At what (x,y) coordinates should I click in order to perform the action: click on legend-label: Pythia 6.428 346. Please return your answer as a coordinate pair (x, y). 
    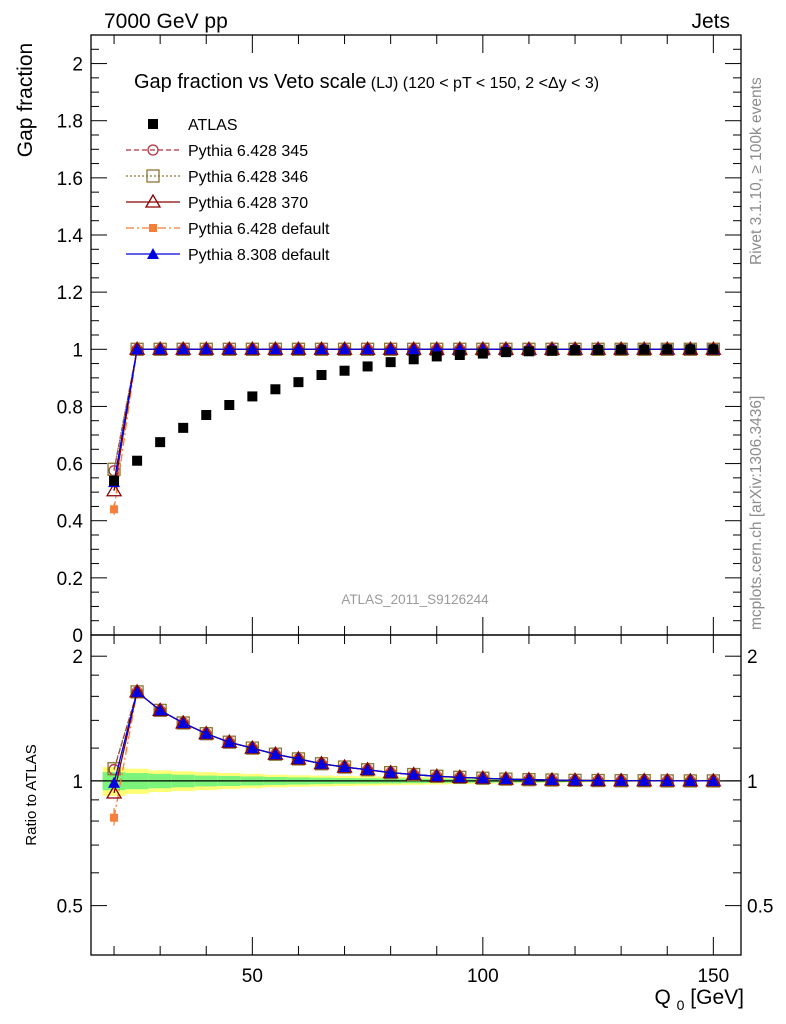
    Looking at the image, I should click on (248, 177).